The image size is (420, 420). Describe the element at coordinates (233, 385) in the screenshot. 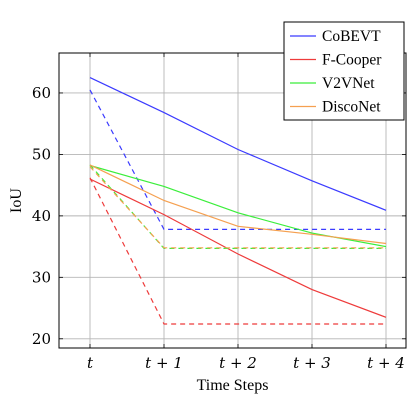

I see `x-axis-title: Time Steps` at that location.